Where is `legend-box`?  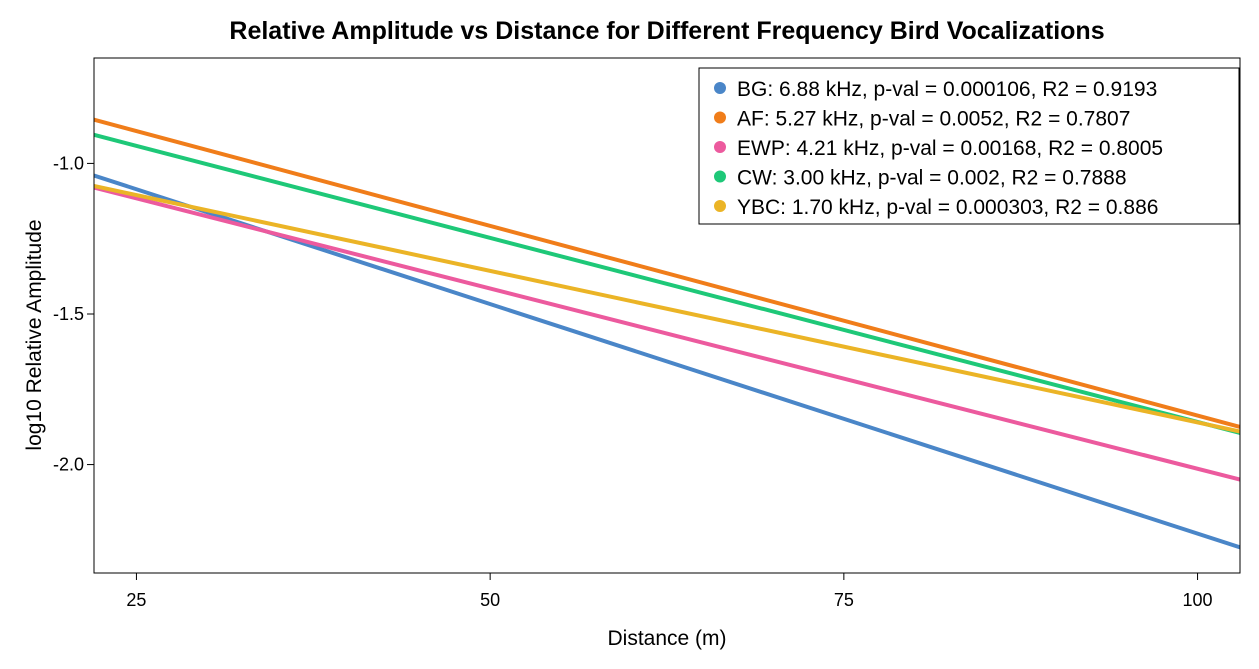 legend-box is located at coordinates (969, 146).